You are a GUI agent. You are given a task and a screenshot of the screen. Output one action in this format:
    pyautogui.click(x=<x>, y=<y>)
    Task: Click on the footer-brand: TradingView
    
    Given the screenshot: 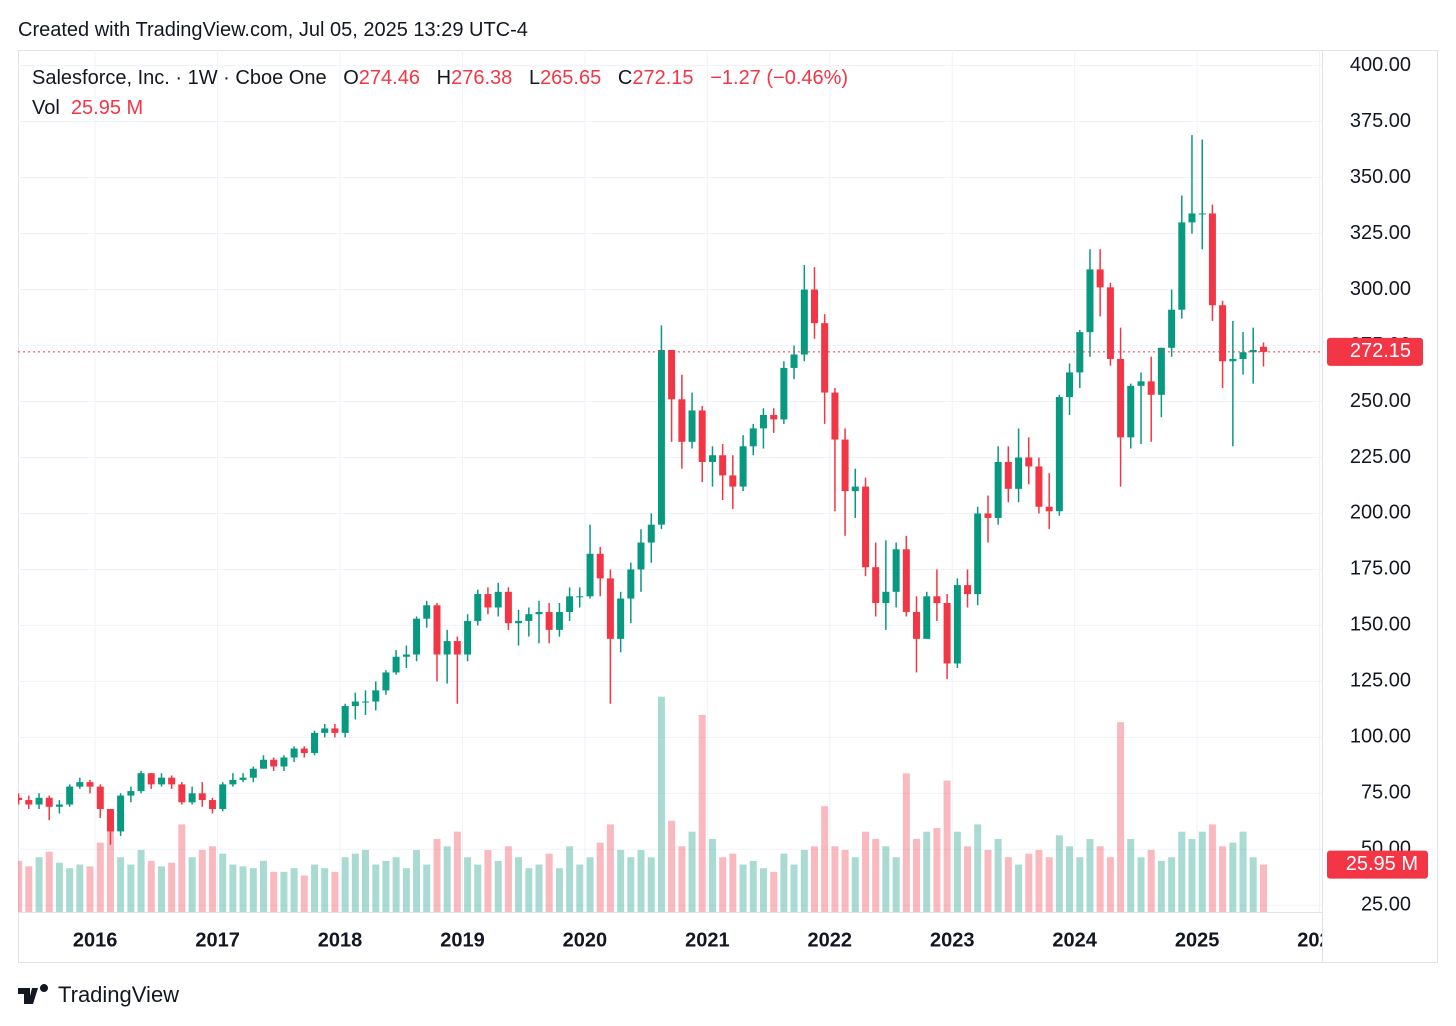 What is the action you would take?
    pyautogui.click(x=119, y=994)
    